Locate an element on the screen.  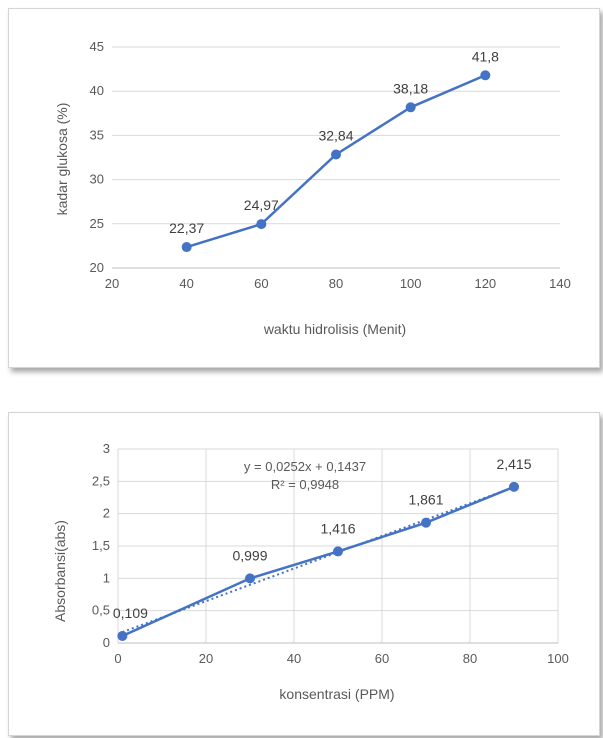
y-axis-title: Absorbansi(abs) is located at coordinates (60, 571).